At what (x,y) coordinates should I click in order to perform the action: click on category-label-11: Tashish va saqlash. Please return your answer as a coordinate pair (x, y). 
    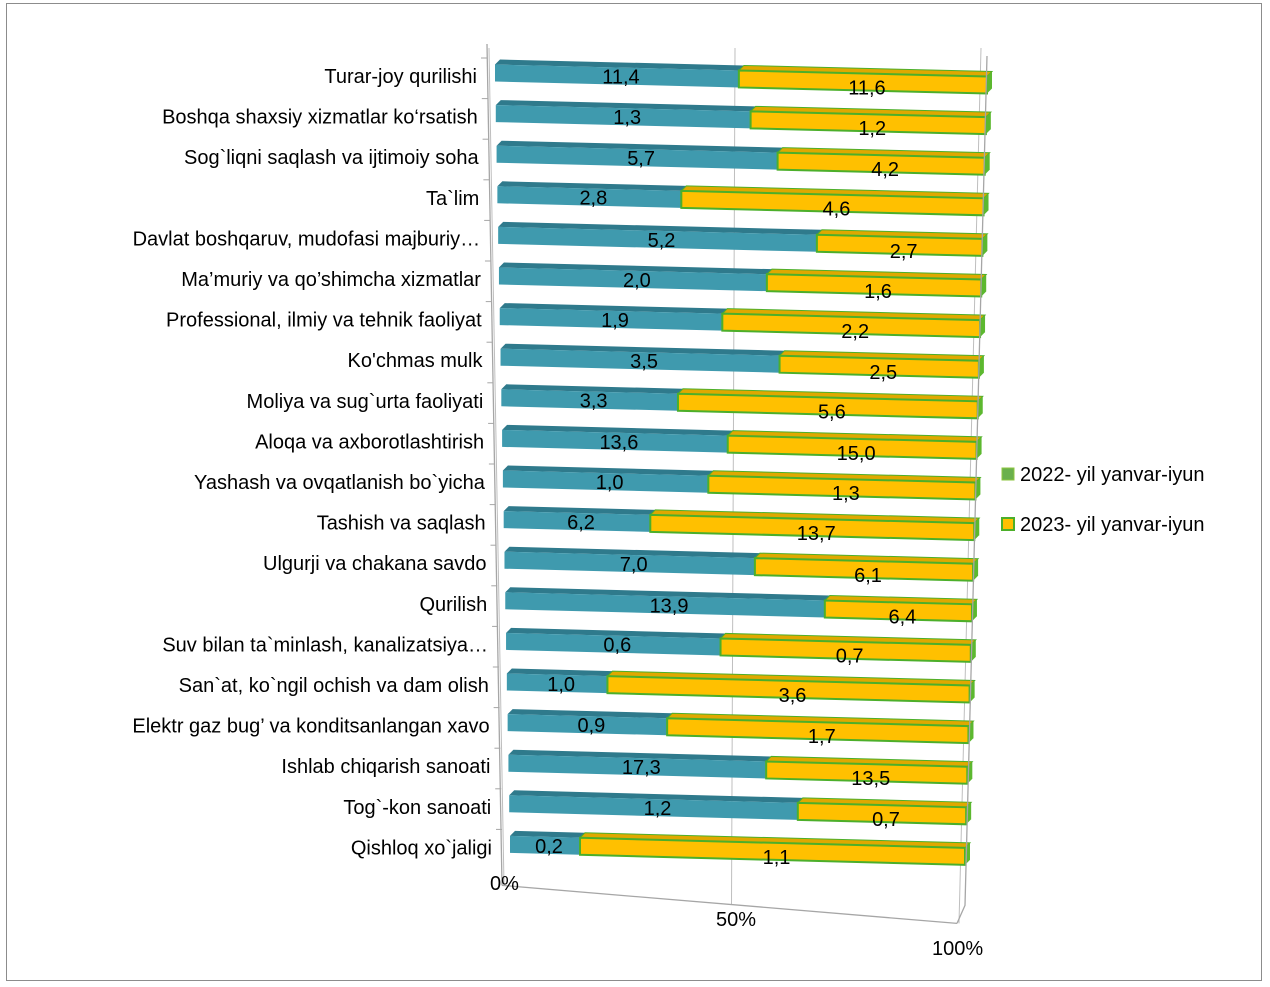
    Looking at the image, I should click on (401, 524).